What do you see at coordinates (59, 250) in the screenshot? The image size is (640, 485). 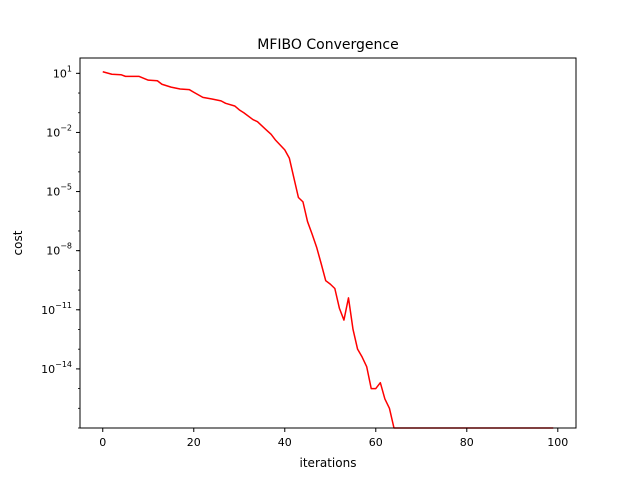 I see `y-tick-label: 10⁻⁸` at bounding box center [59, 250].